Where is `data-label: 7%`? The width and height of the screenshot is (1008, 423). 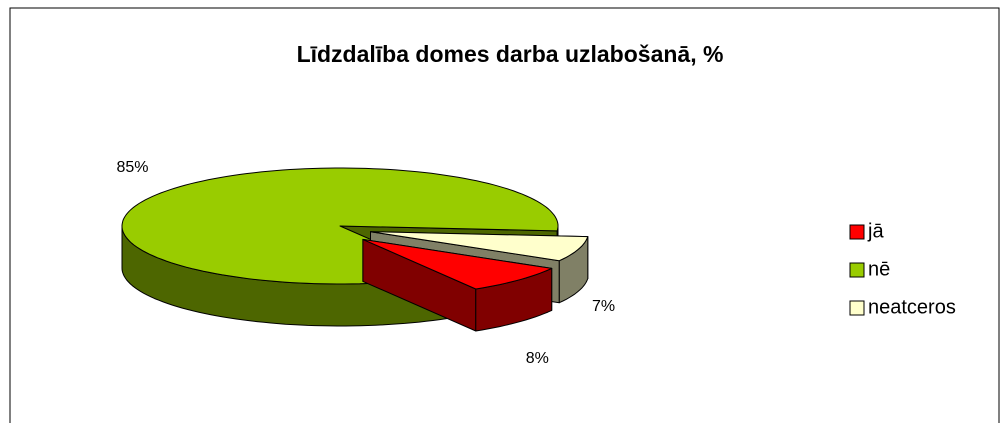
data-label: 7% is located at coordinates (603, 306).